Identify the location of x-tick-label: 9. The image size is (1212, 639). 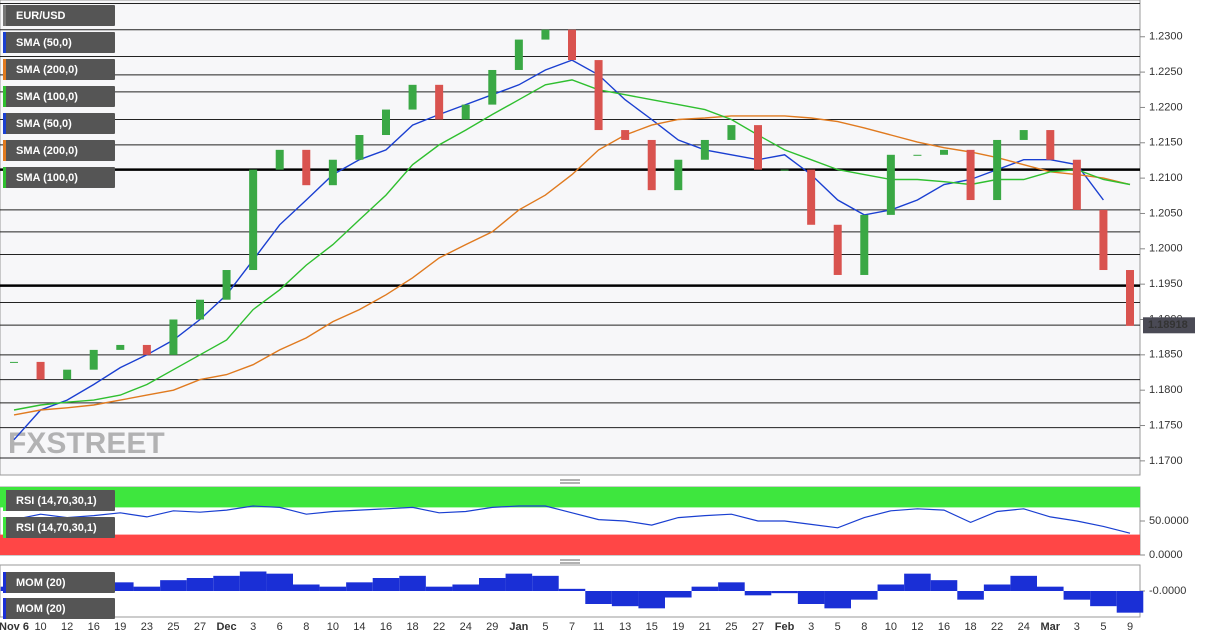
(1130, 627).